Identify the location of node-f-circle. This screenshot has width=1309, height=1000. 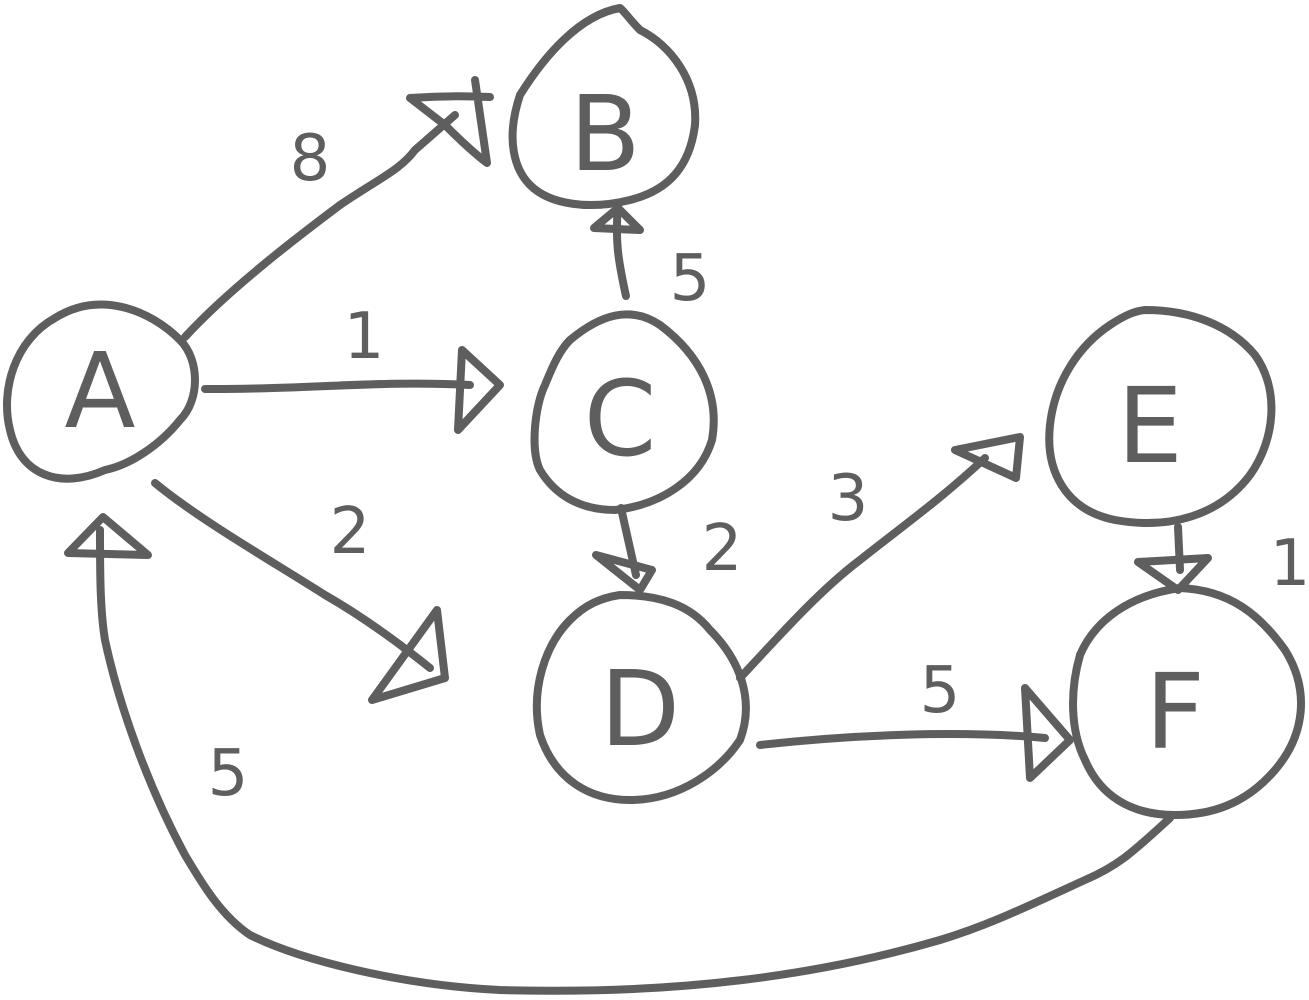
(1187, 701).